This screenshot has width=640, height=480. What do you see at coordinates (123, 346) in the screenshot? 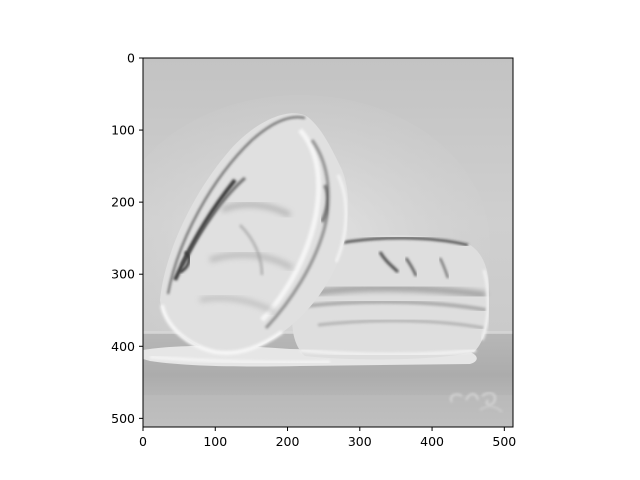
I see `y-tick-label: 400` at bounding box center [123, 346].